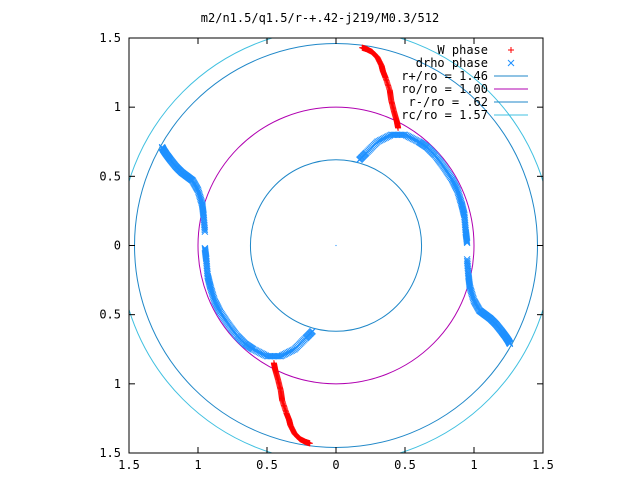  Describe the element at coordinates (452, 63) in the screenshot. I see `legend-label-1: drho phase` at that location.